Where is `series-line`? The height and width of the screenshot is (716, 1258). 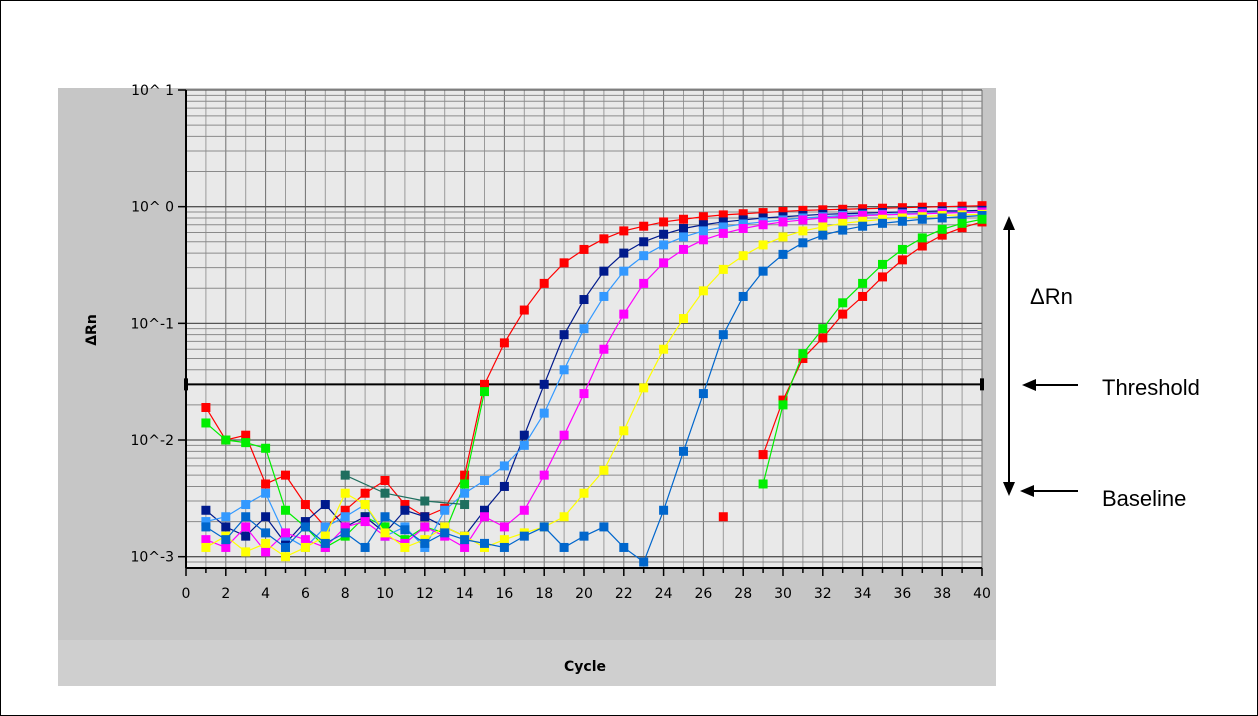 series-line is located at coordinates (404, 490).